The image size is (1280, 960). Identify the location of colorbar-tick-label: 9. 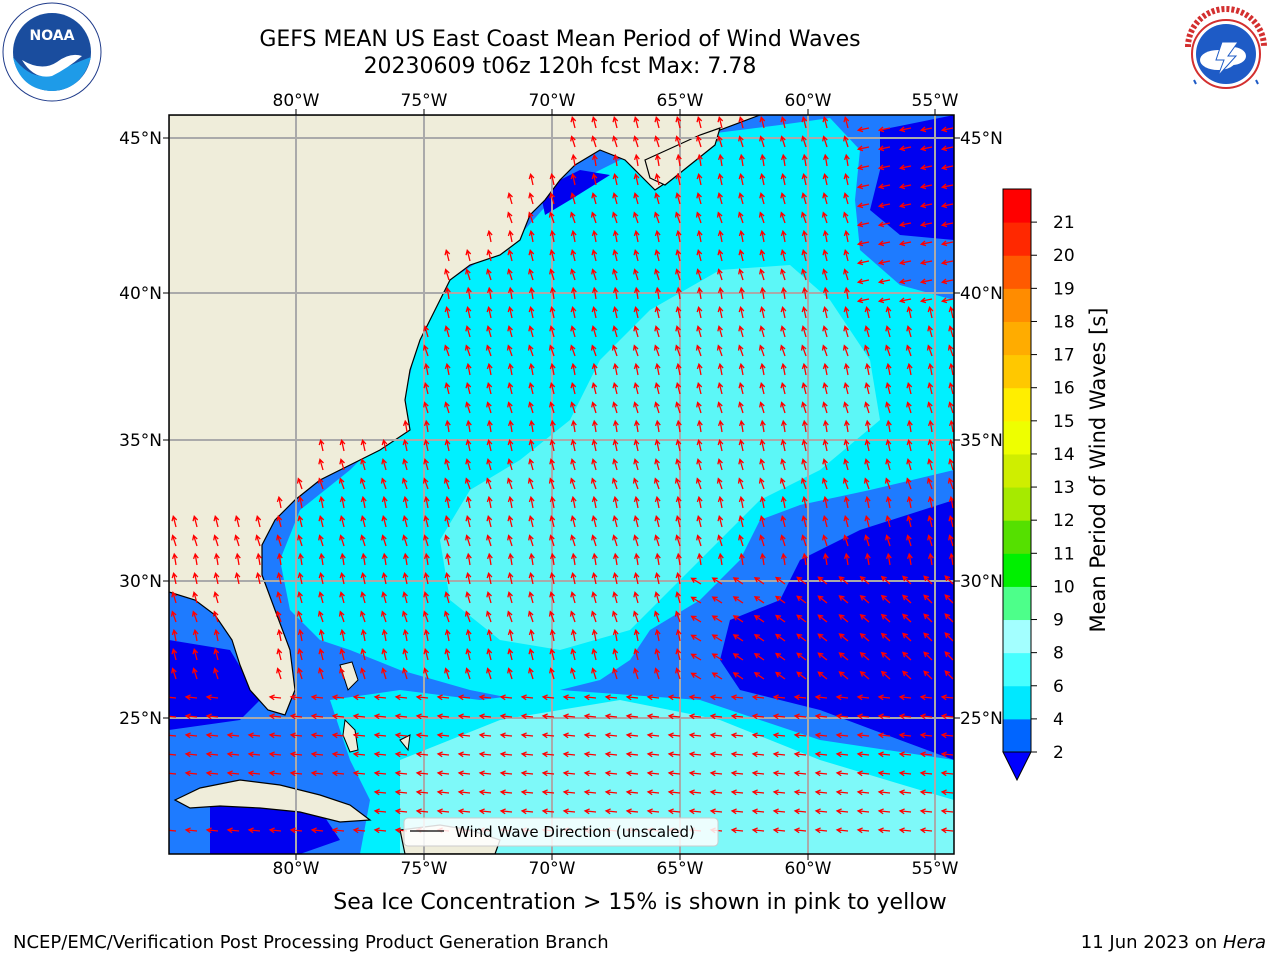
(1058, 621).